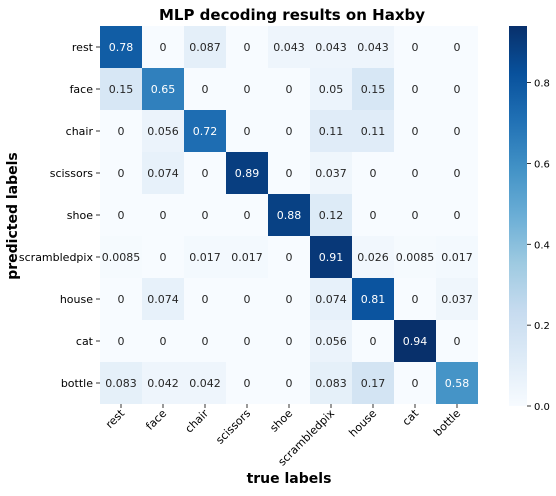 This screenshot has width=556, height=496. I want to click on x-tick-label: chair, so click(197, 421).